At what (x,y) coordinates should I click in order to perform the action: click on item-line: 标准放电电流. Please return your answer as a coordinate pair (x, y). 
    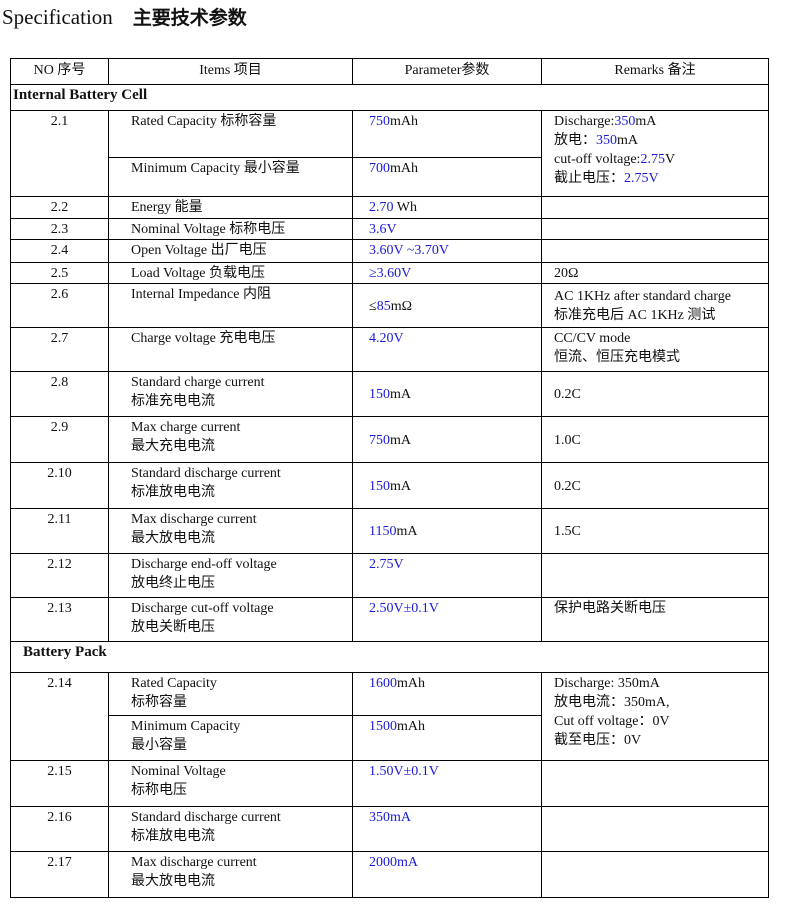
    Looking at the image, I should click on (173, 836).